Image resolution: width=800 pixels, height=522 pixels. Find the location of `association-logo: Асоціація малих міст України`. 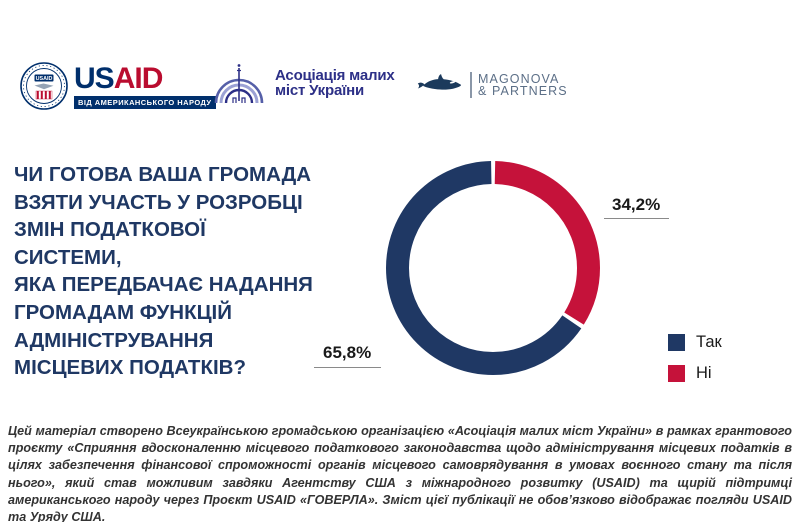

association-logo: Асоціація малих міст України is located at coordinates (303, 83).